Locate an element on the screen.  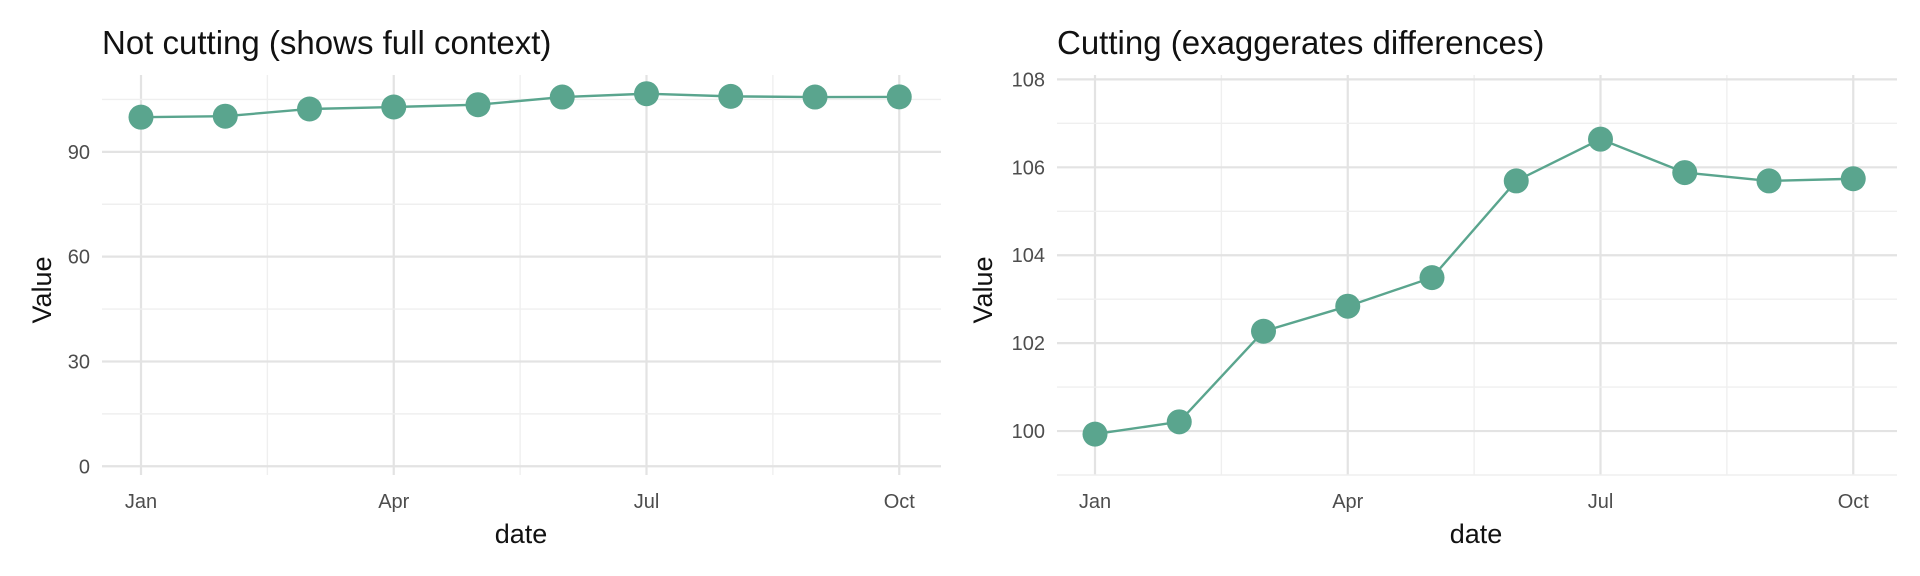
chart-title: Cutting (exaggerates differences) is located at coordinates (1300, 42).